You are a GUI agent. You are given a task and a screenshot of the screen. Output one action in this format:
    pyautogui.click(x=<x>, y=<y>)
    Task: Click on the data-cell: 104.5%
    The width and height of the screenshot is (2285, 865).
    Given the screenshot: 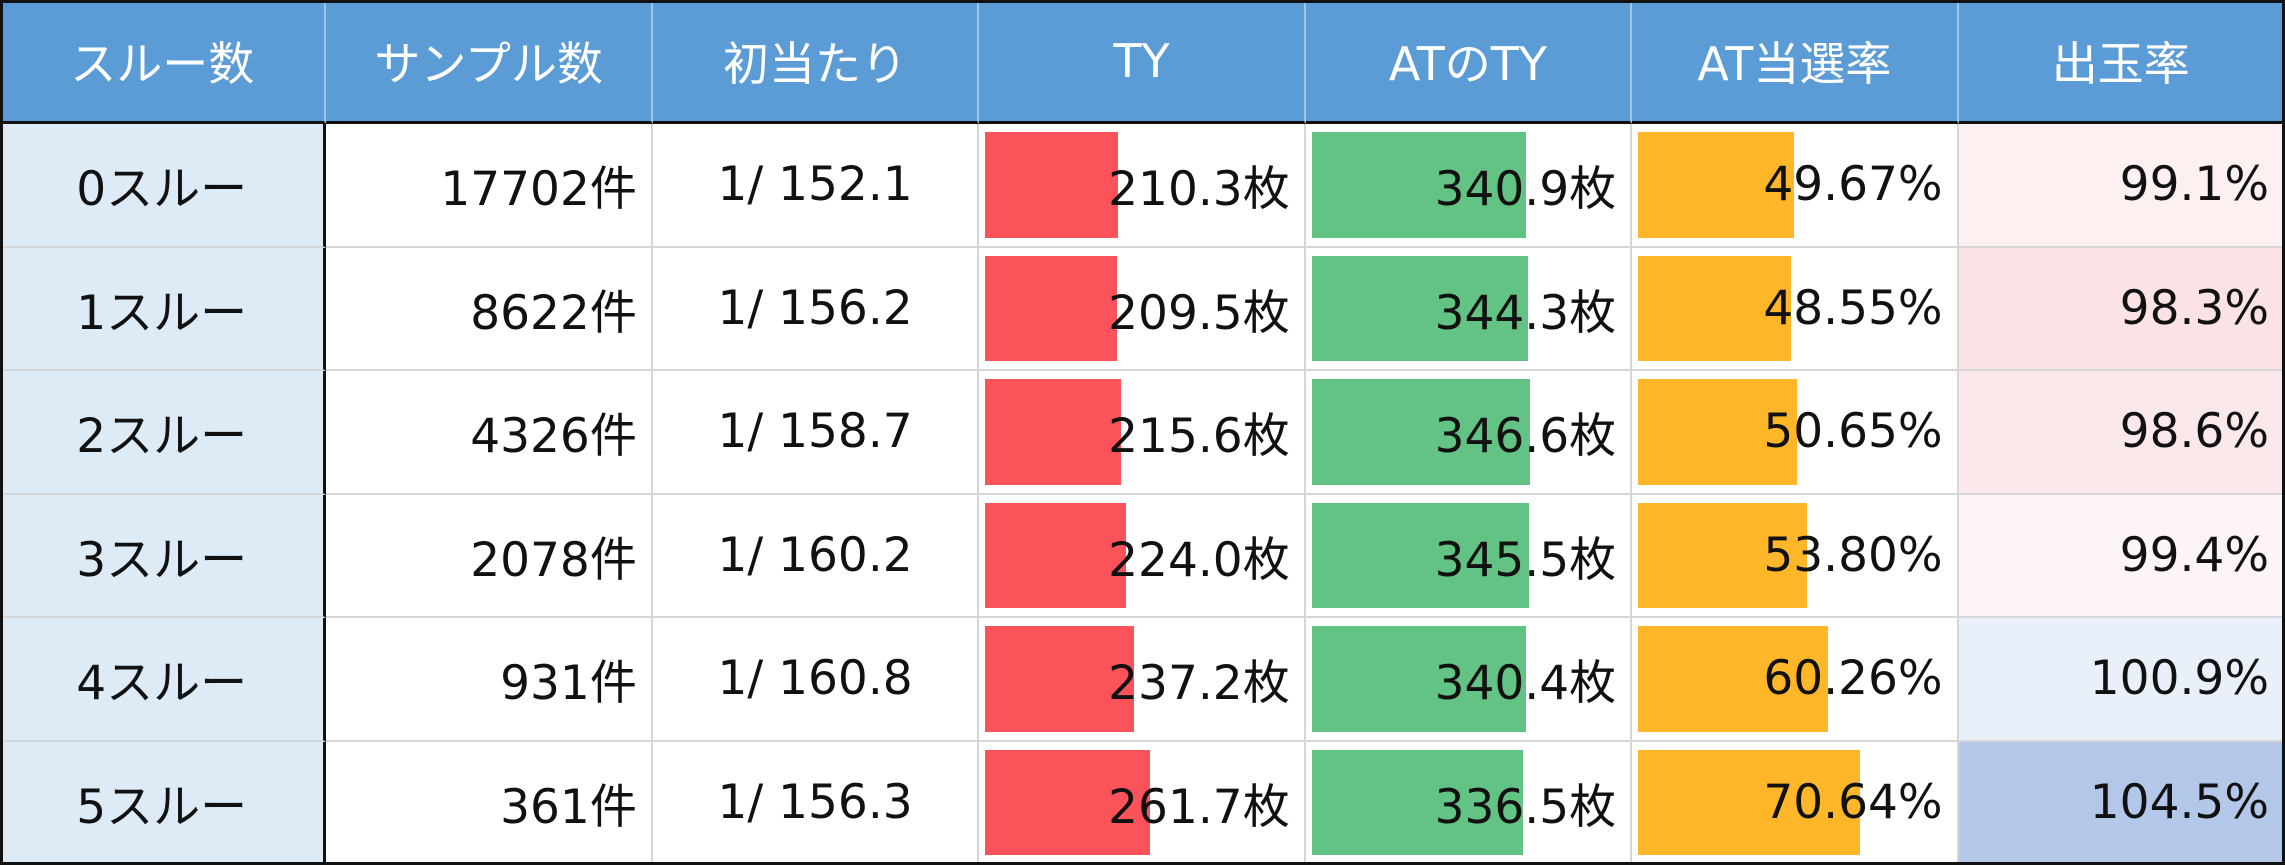 What is the action you would take?
    pyautogui.click(x=2121, y=803)
    